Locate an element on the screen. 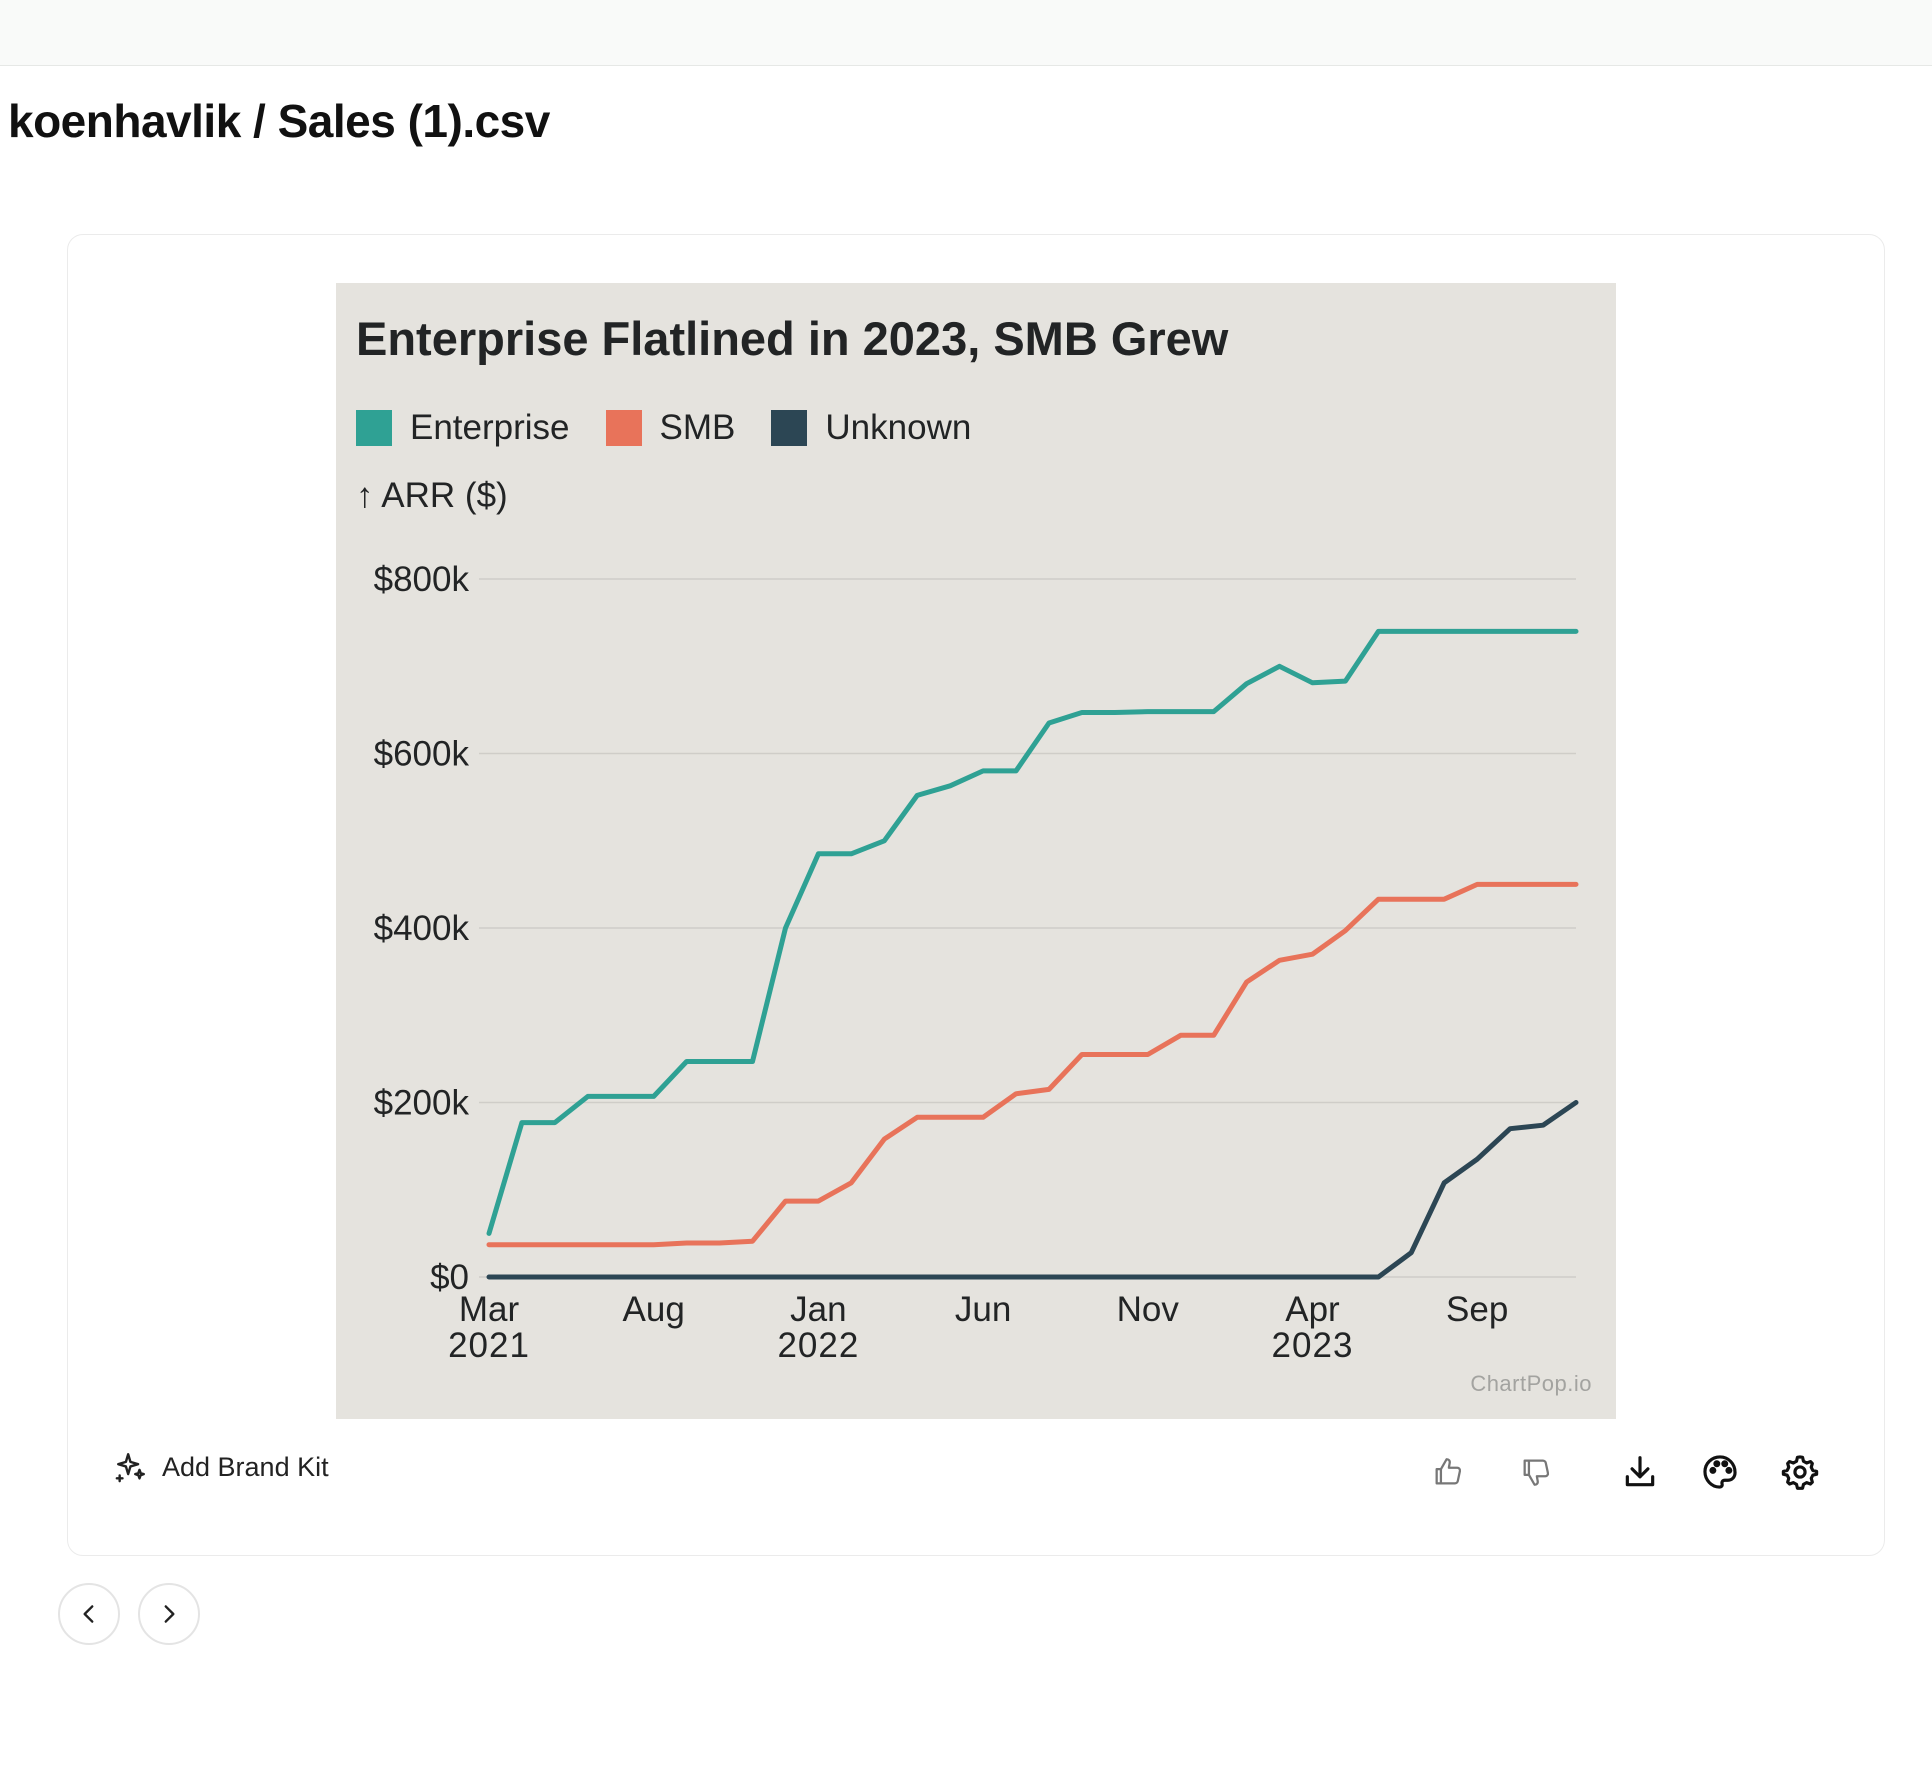 Image resolution: width=1932 pixels, height=1776 pixels. legend-label-unknown: Unknown is located at coordinates (898, 427).